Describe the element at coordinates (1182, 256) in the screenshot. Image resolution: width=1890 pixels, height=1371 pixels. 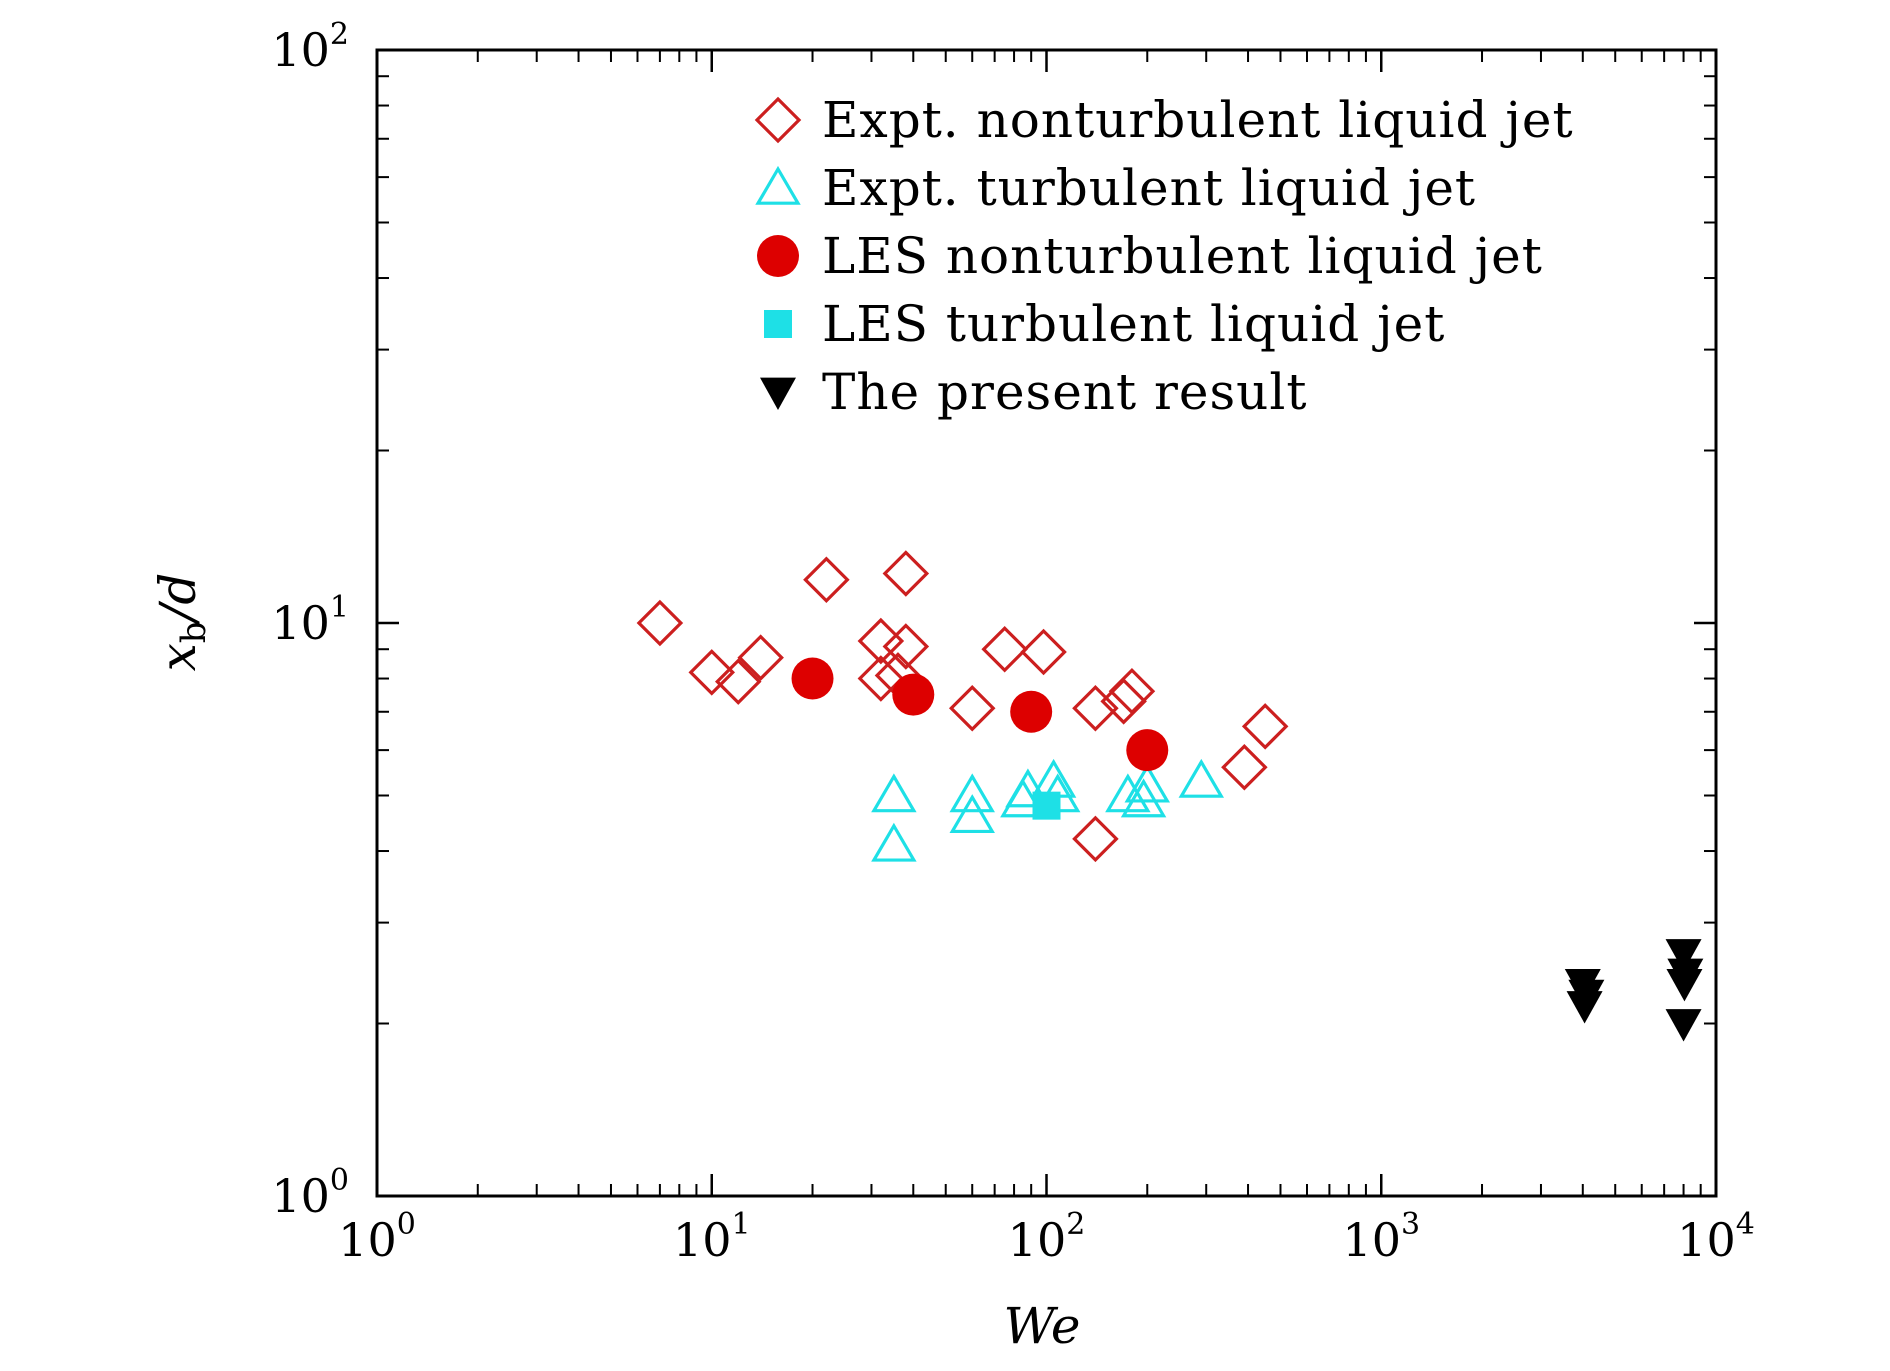
I see `legend-label: LES nonturbulent liquid jet` at that location.